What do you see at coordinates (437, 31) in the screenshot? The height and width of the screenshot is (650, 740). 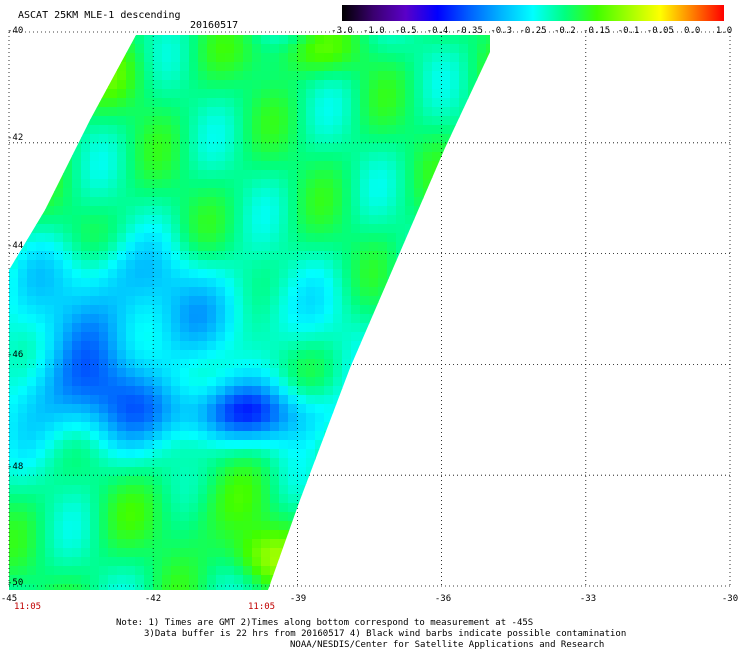 I see `colorbar-tick-label: -0.4` at bounding box center [437, 31].